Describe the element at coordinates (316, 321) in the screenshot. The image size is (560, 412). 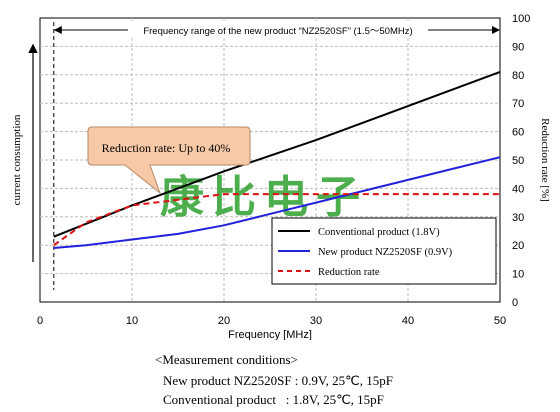
I see `tick-label-x: 30` at that location.